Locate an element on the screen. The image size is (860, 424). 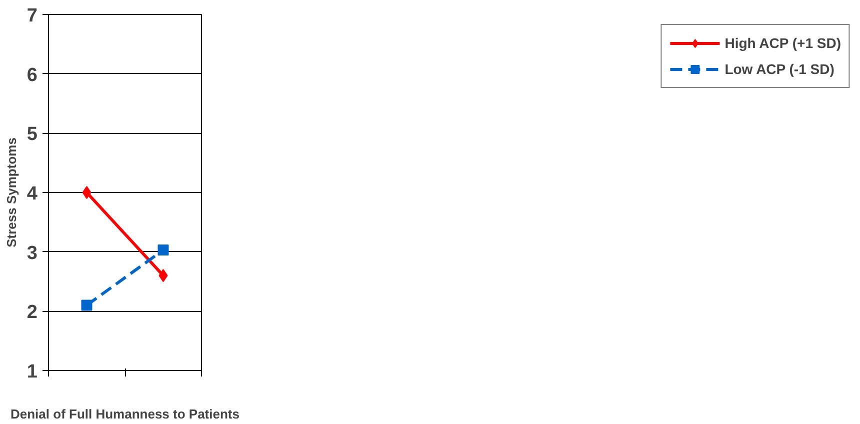
x-axis-title: Denial of Full Humanness to Patients is located at coordinates (125, 414).